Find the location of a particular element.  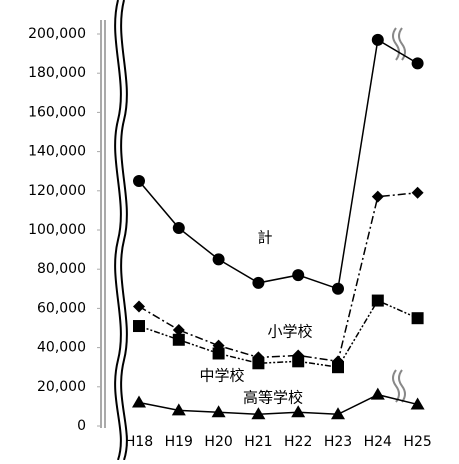

series-label: 高等学校 is located at coordinates (273, 398).